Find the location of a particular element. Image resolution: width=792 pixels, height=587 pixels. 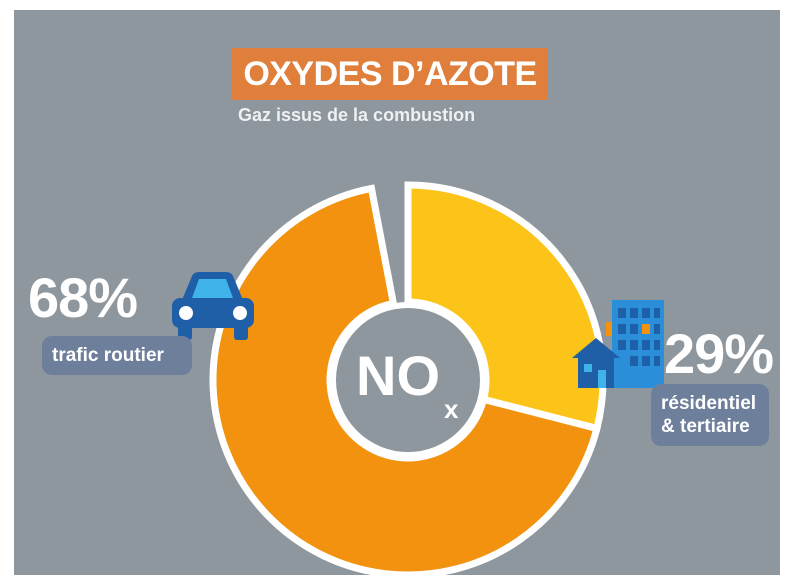

category-label: trafic routier is located at coordinates (117, 355).